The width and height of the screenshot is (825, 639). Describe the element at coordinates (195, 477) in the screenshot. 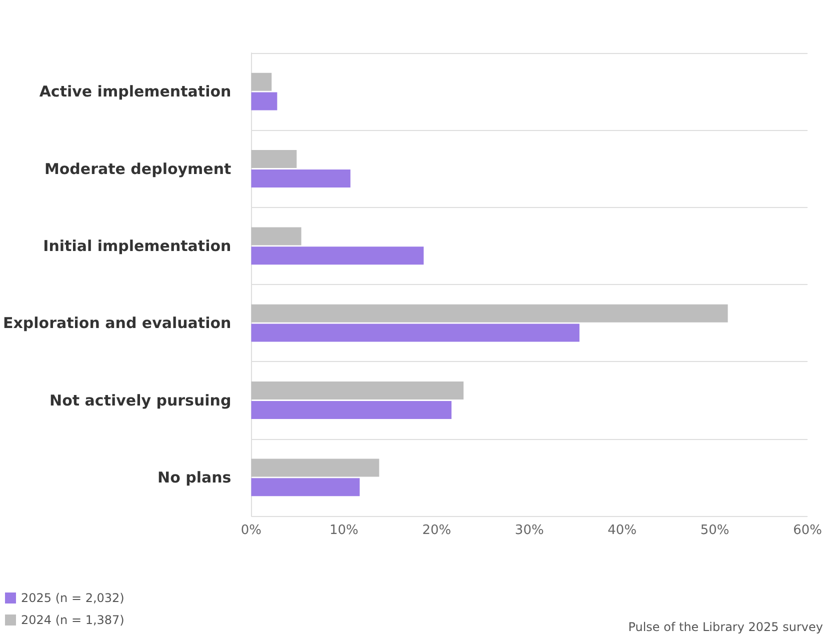

I see `y-tick-label: No plans` at that location.